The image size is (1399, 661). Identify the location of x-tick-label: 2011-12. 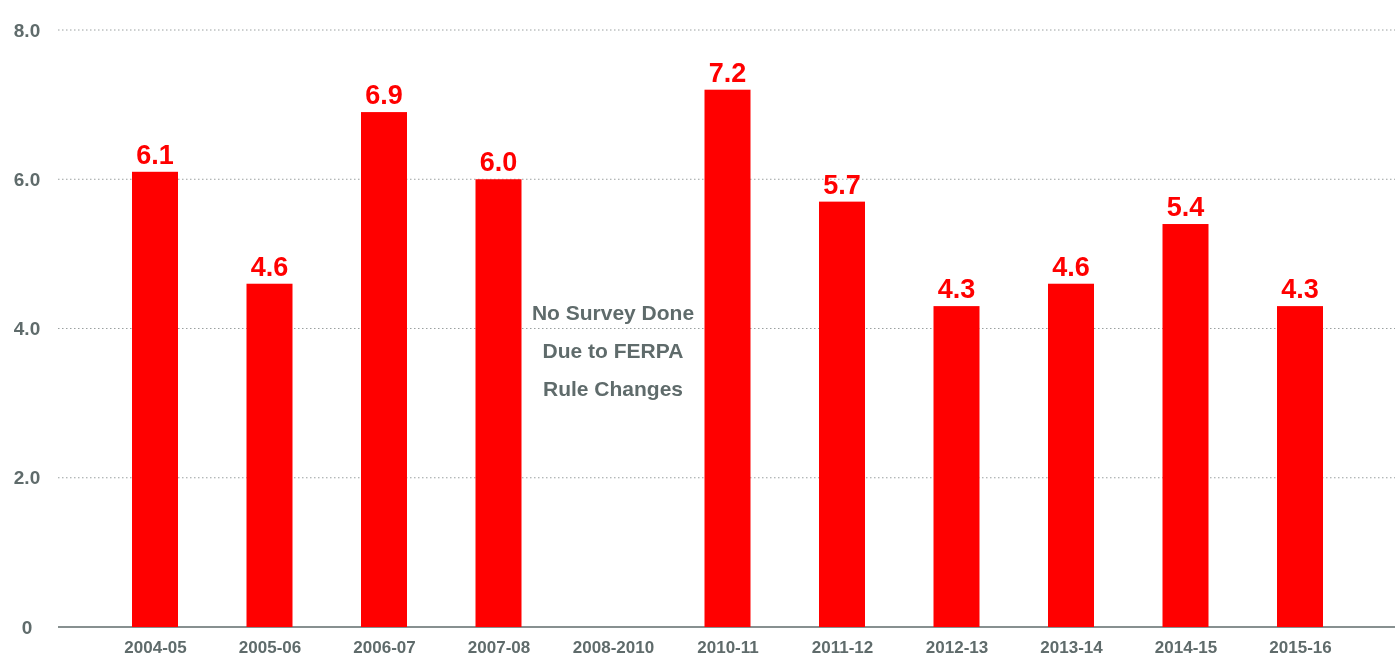
(842, 648).